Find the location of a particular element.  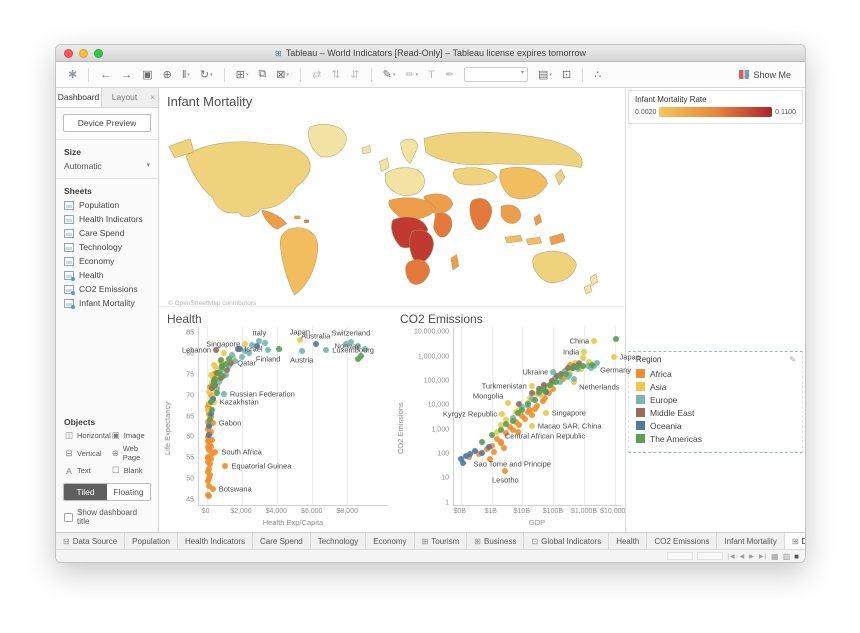

show-labels-icon: T is located at coordinates (431, 74).